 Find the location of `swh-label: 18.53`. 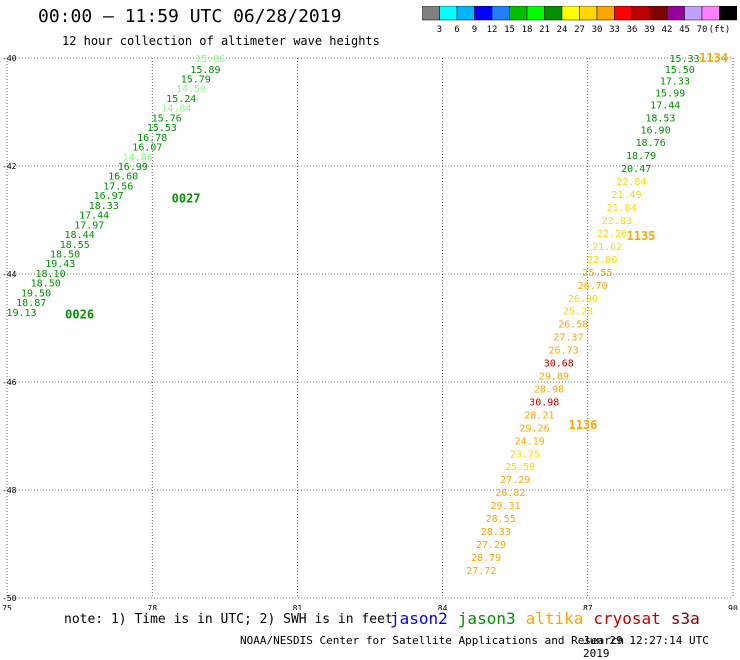

swh-label: 18.53 is located at coordinates (660, 118).